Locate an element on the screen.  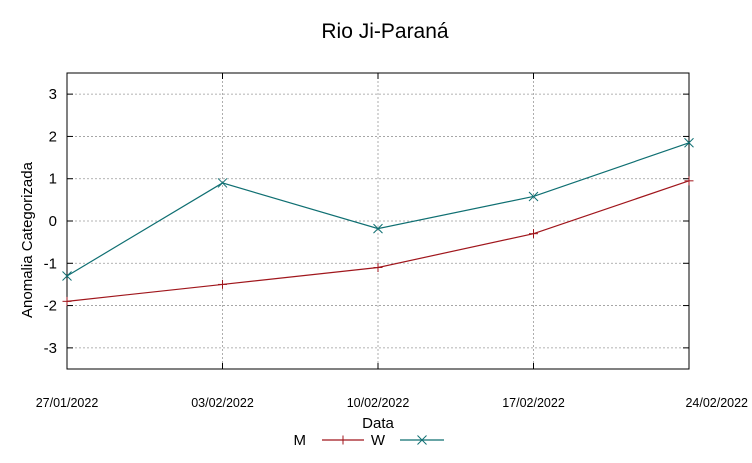
legend-label: M is located at coordinates (300, 440).